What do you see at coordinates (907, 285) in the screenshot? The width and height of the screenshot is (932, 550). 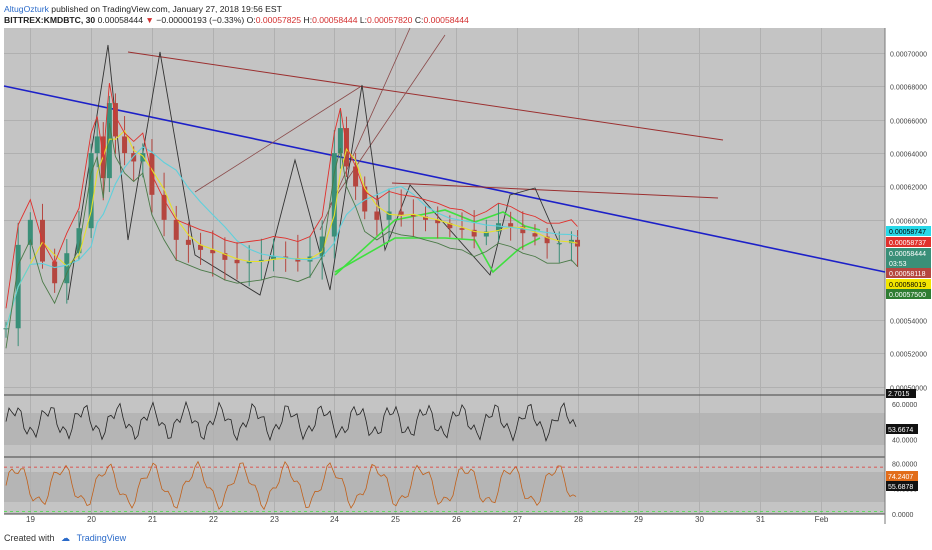 I see `price-tag: 0.00058019` at bounding box center [907, 285].